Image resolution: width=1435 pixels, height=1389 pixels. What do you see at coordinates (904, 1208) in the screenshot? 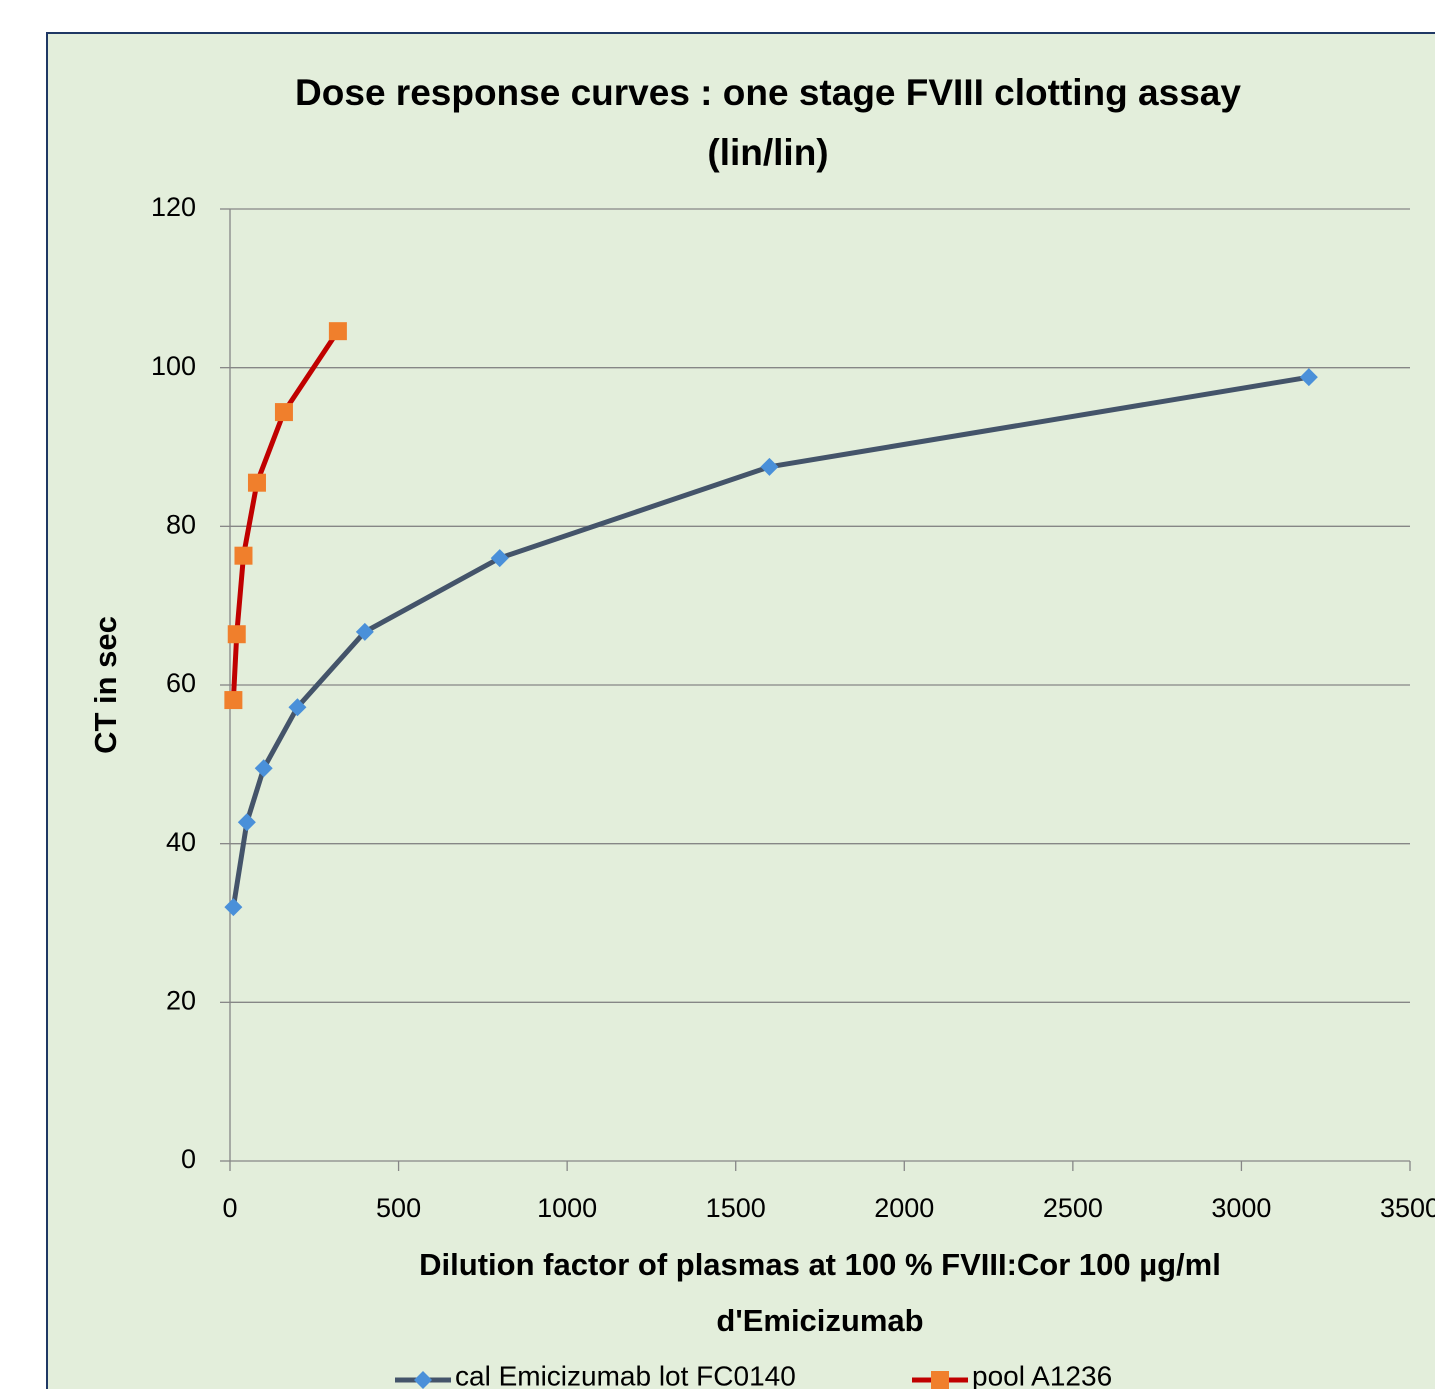
I see `x-tick-label: 2000` at bounding box center [904, 1208].